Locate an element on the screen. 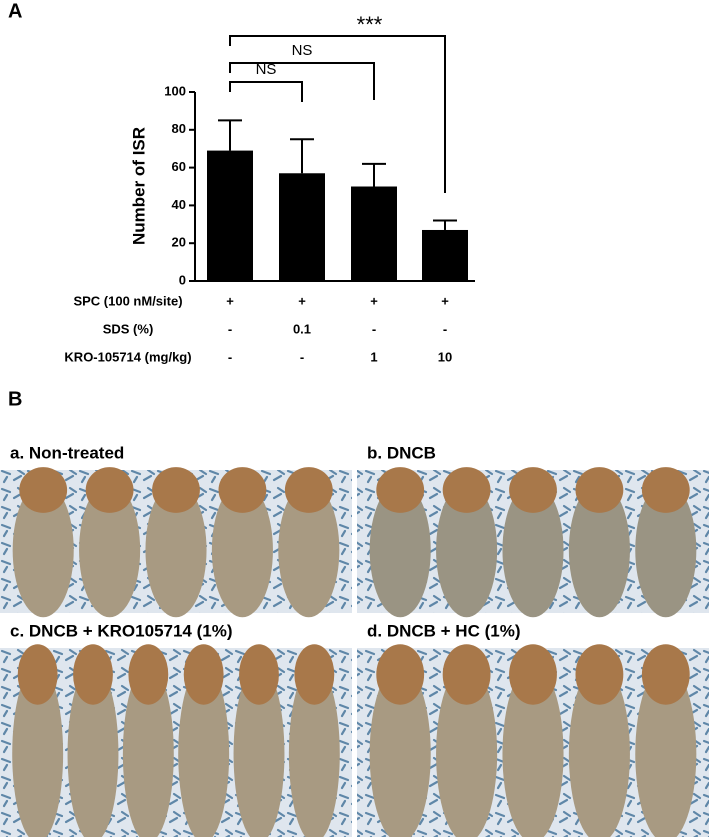 The image size is (709, 837). condition-value: 10 is located at coordinates (445, 356).